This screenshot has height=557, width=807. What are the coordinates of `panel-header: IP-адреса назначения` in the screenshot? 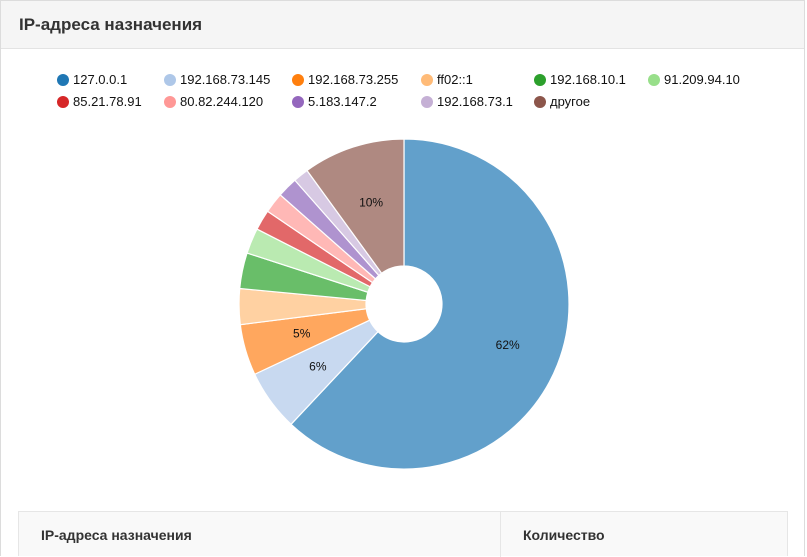 It's located at (402, 25).